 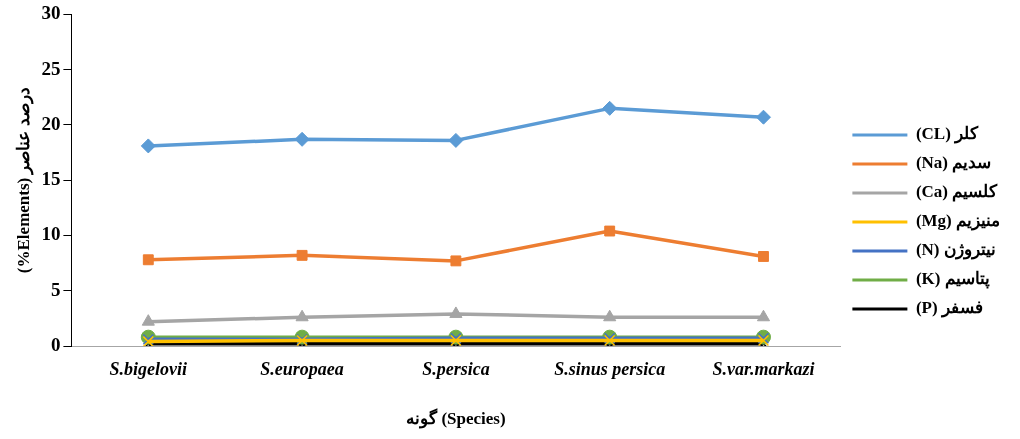 I want to click on y-tick-label: 0, so click(x=55, y=344).